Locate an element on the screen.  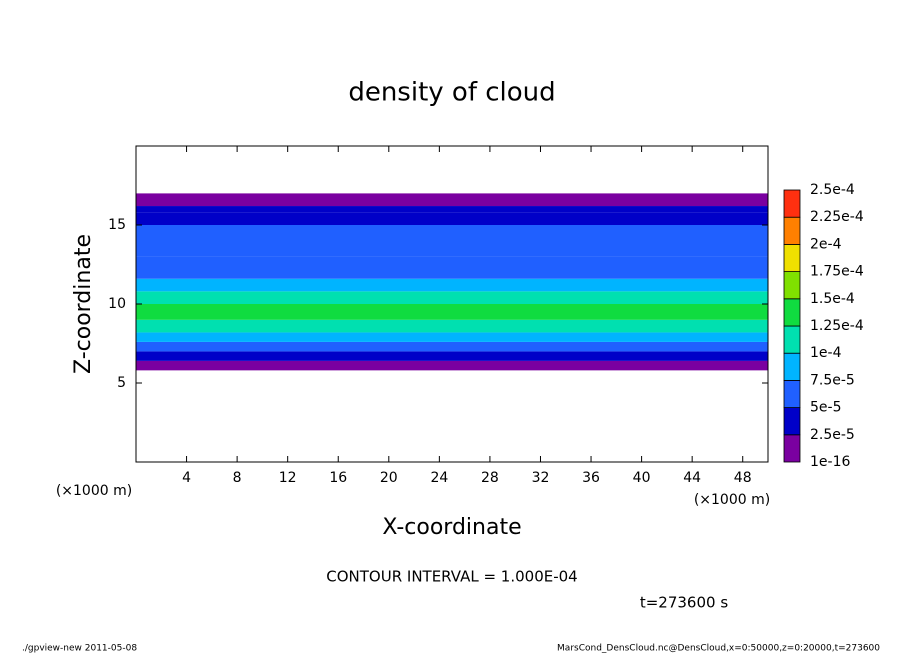
x-axis-label: X-coordinate is located at coordinates (451, 527).